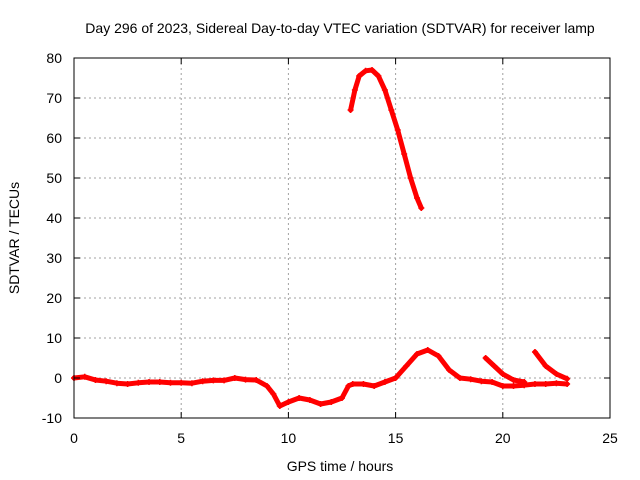  Describe the element at coordinates (610, 438) in the screenshot. I see `x-tick-label: 25` at that location.